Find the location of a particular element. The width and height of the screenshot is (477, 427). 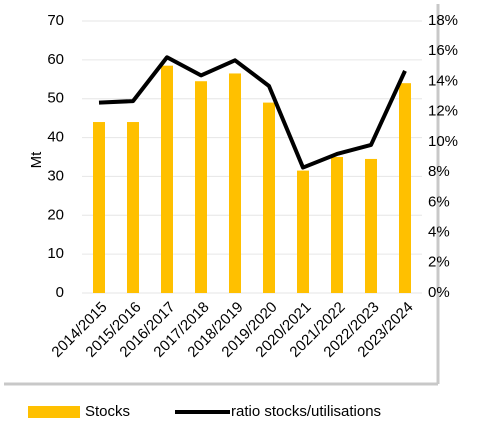

legend-label: ratio stocks/utilisations is located at coordinates (306, 411).